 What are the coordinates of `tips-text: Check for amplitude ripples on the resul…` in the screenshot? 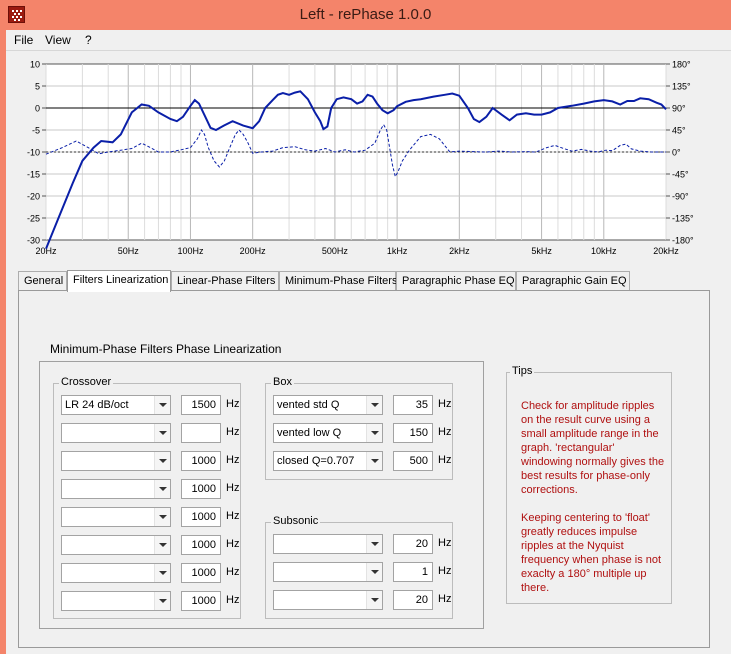 It's located at (593, 504).